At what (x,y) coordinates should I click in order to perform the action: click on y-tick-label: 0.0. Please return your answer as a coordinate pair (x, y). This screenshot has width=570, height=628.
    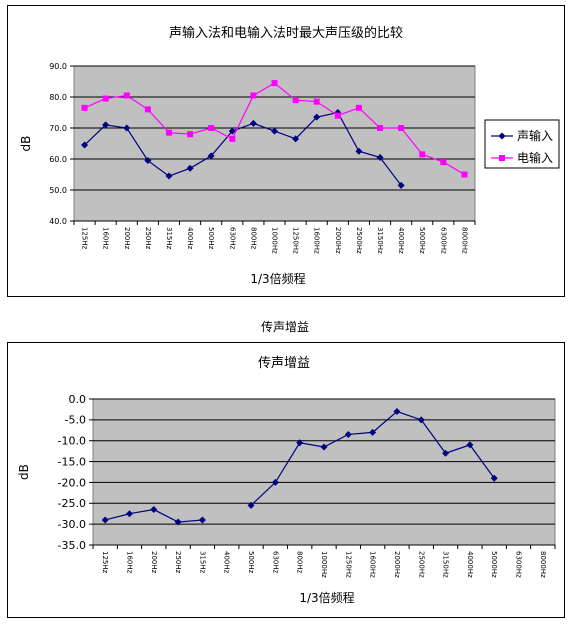
    Looking at the image, I should click on (78, 399).